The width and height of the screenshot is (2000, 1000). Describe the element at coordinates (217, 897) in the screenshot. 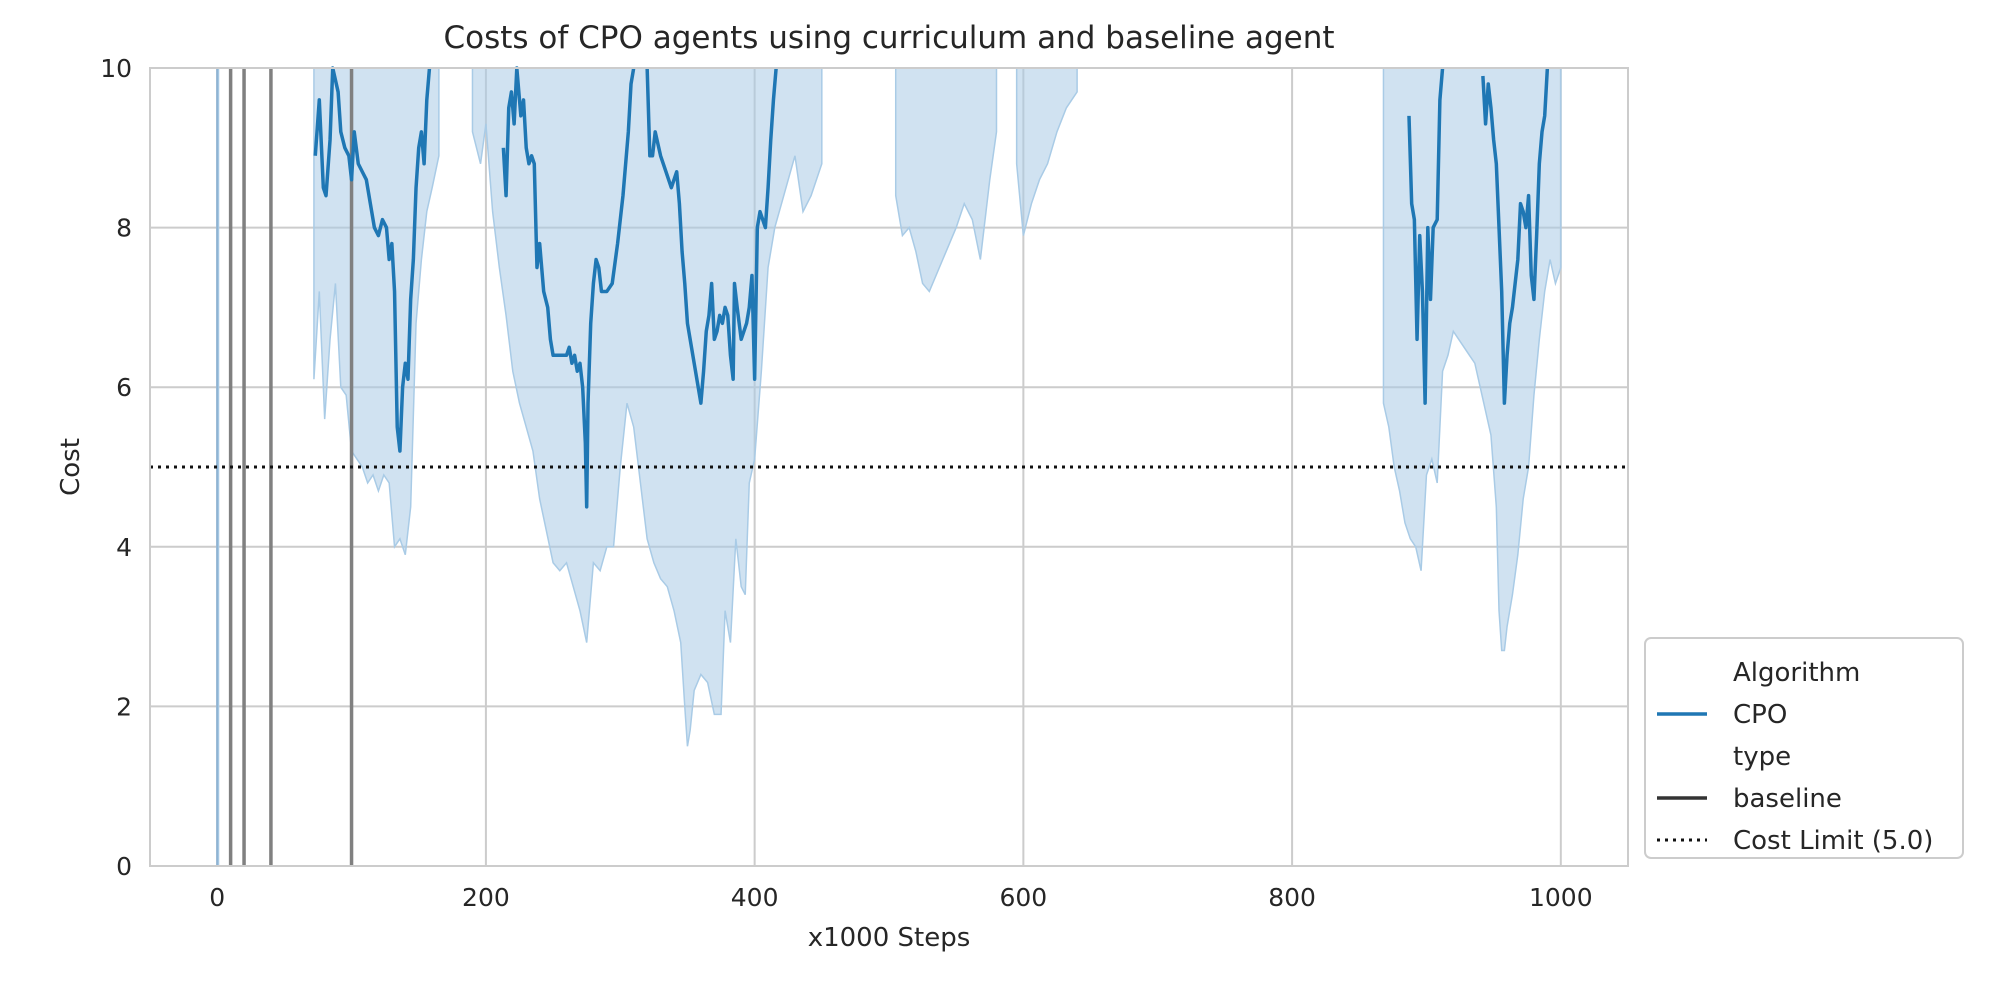

I see `x-tick-label: 0` at that location.